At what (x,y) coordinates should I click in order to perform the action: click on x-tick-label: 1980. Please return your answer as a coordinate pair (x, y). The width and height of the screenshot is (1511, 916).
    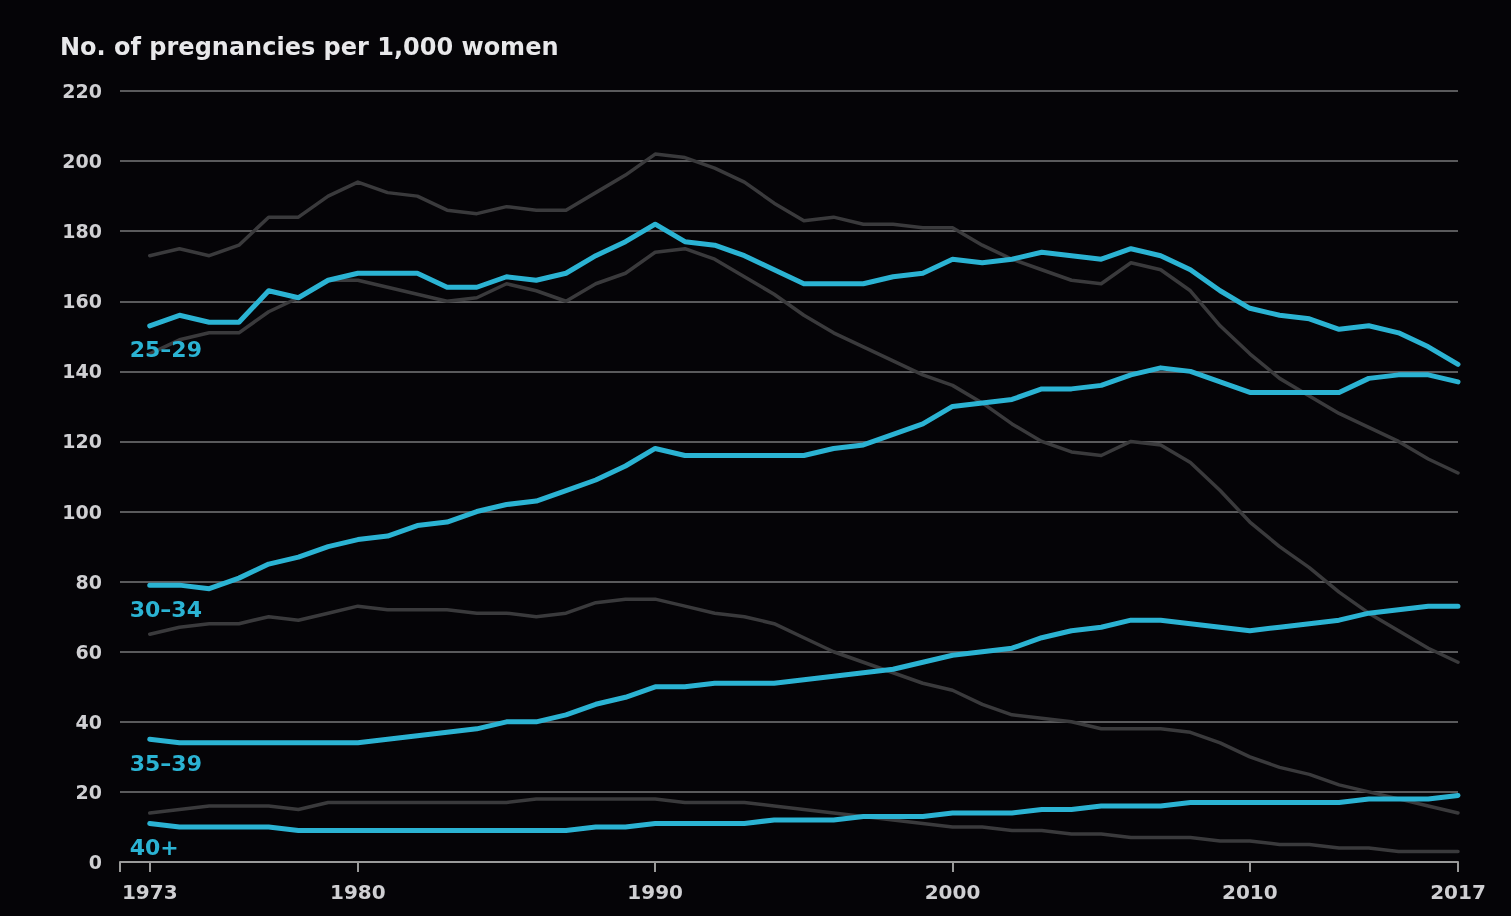
    Looking at the image, I should click on (358, 892).